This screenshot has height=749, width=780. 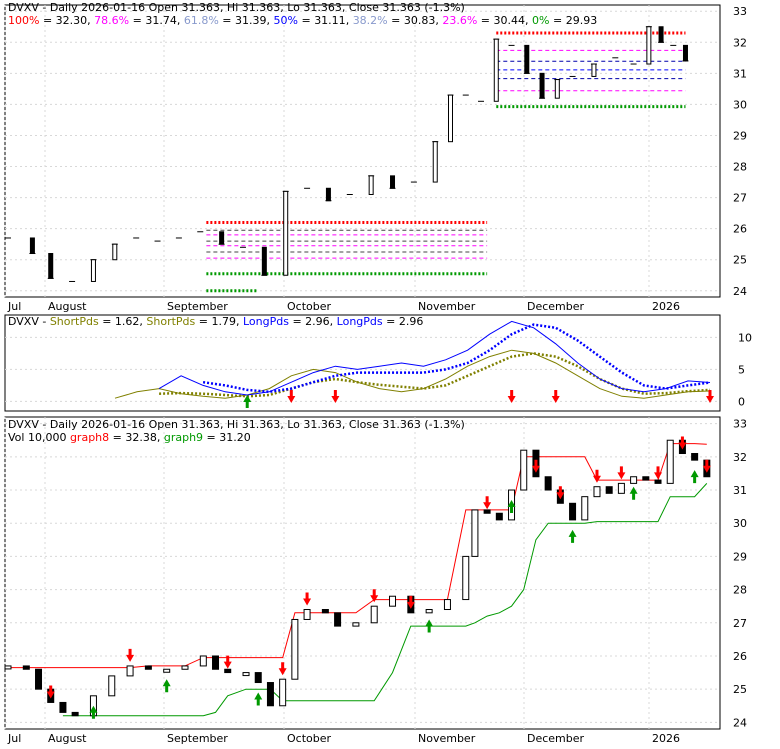 I want to click on oscillator-y-axis: 0 5 10, so click(x=745, y=369).